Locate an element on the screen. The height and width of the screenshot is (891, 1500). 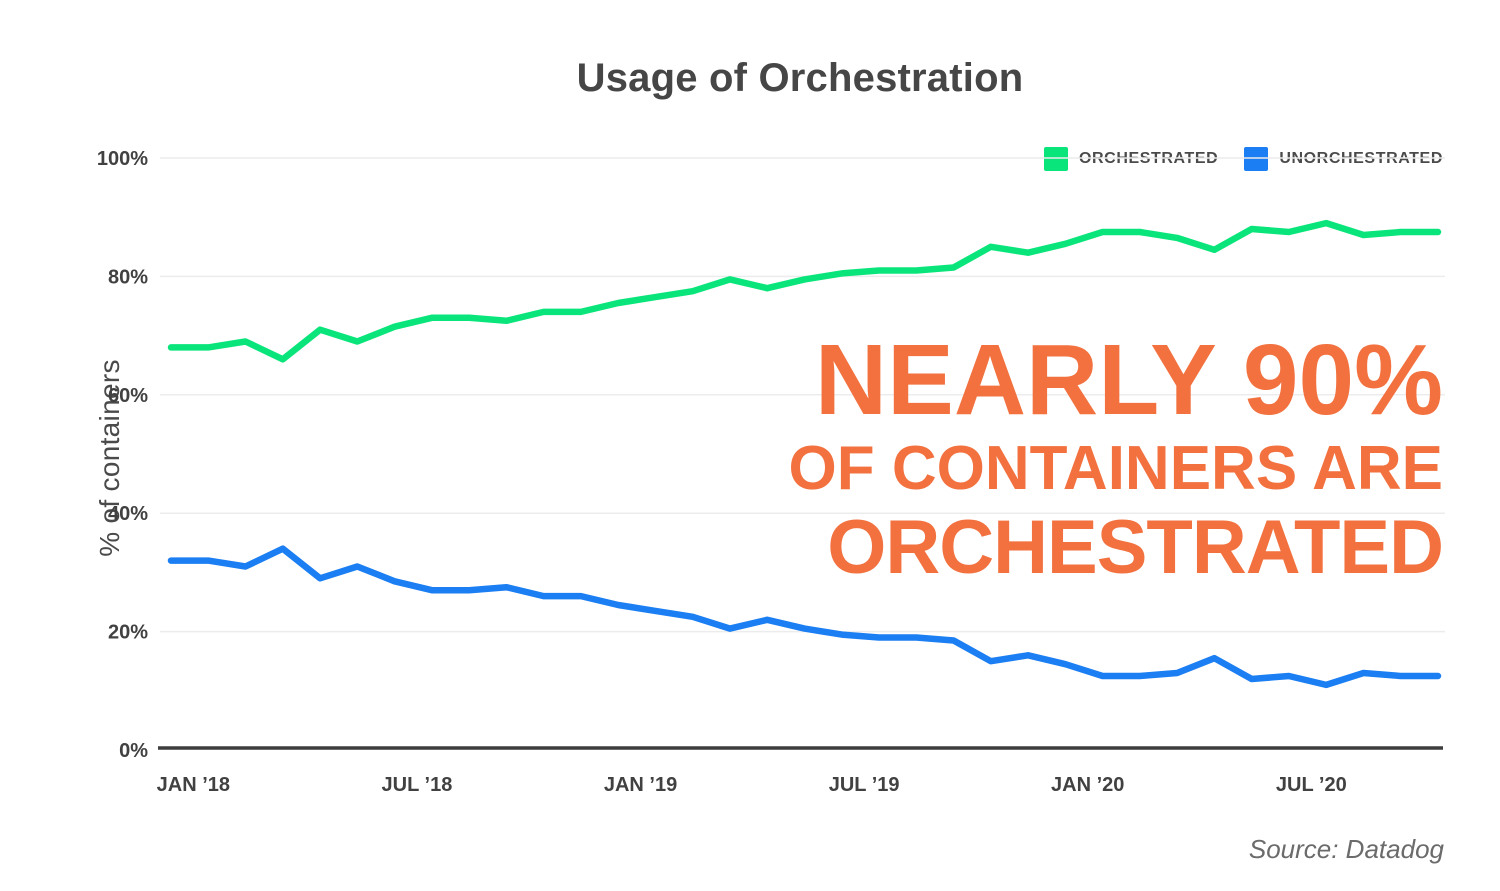
series-line-orchestrated is located at coordinates (804, 291).